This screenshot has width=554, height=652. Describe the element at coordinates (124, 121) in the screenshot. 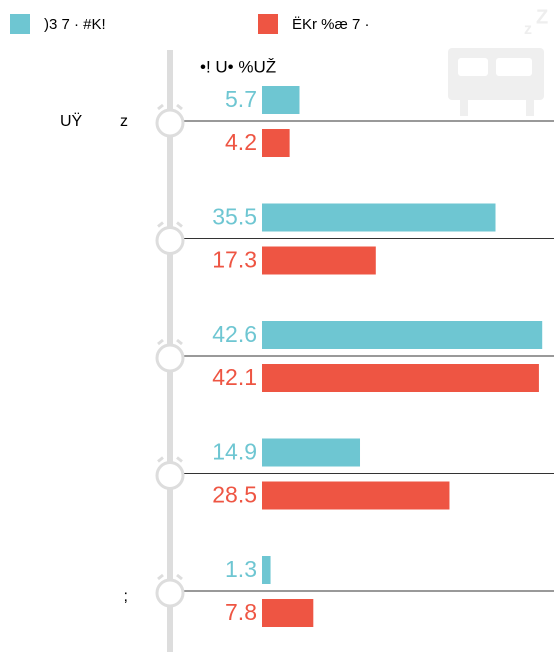

I see `category-label: z` at that location.